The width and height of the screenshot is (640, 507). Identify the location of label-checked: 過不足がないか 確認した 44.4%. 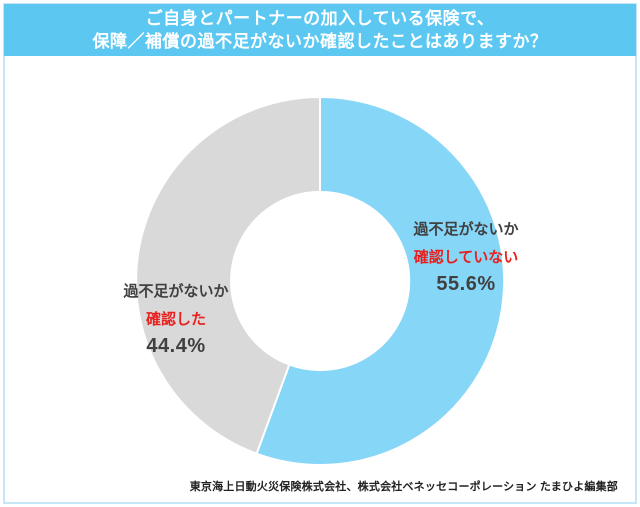
(176, 320).